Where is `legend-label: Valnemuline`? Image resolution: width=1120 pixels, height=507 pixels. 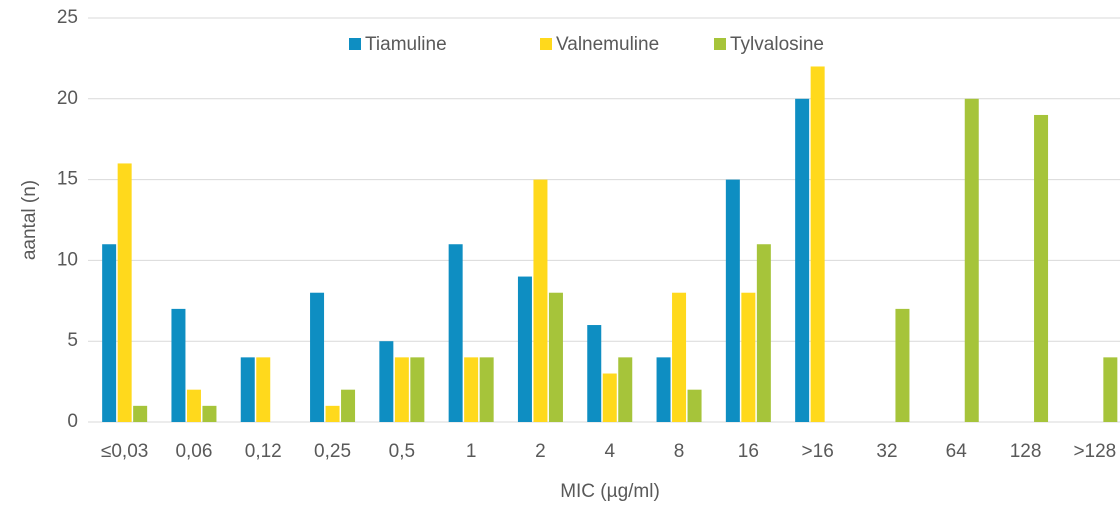
legend-label: Valnemuline is located at coordinates (607, 44).